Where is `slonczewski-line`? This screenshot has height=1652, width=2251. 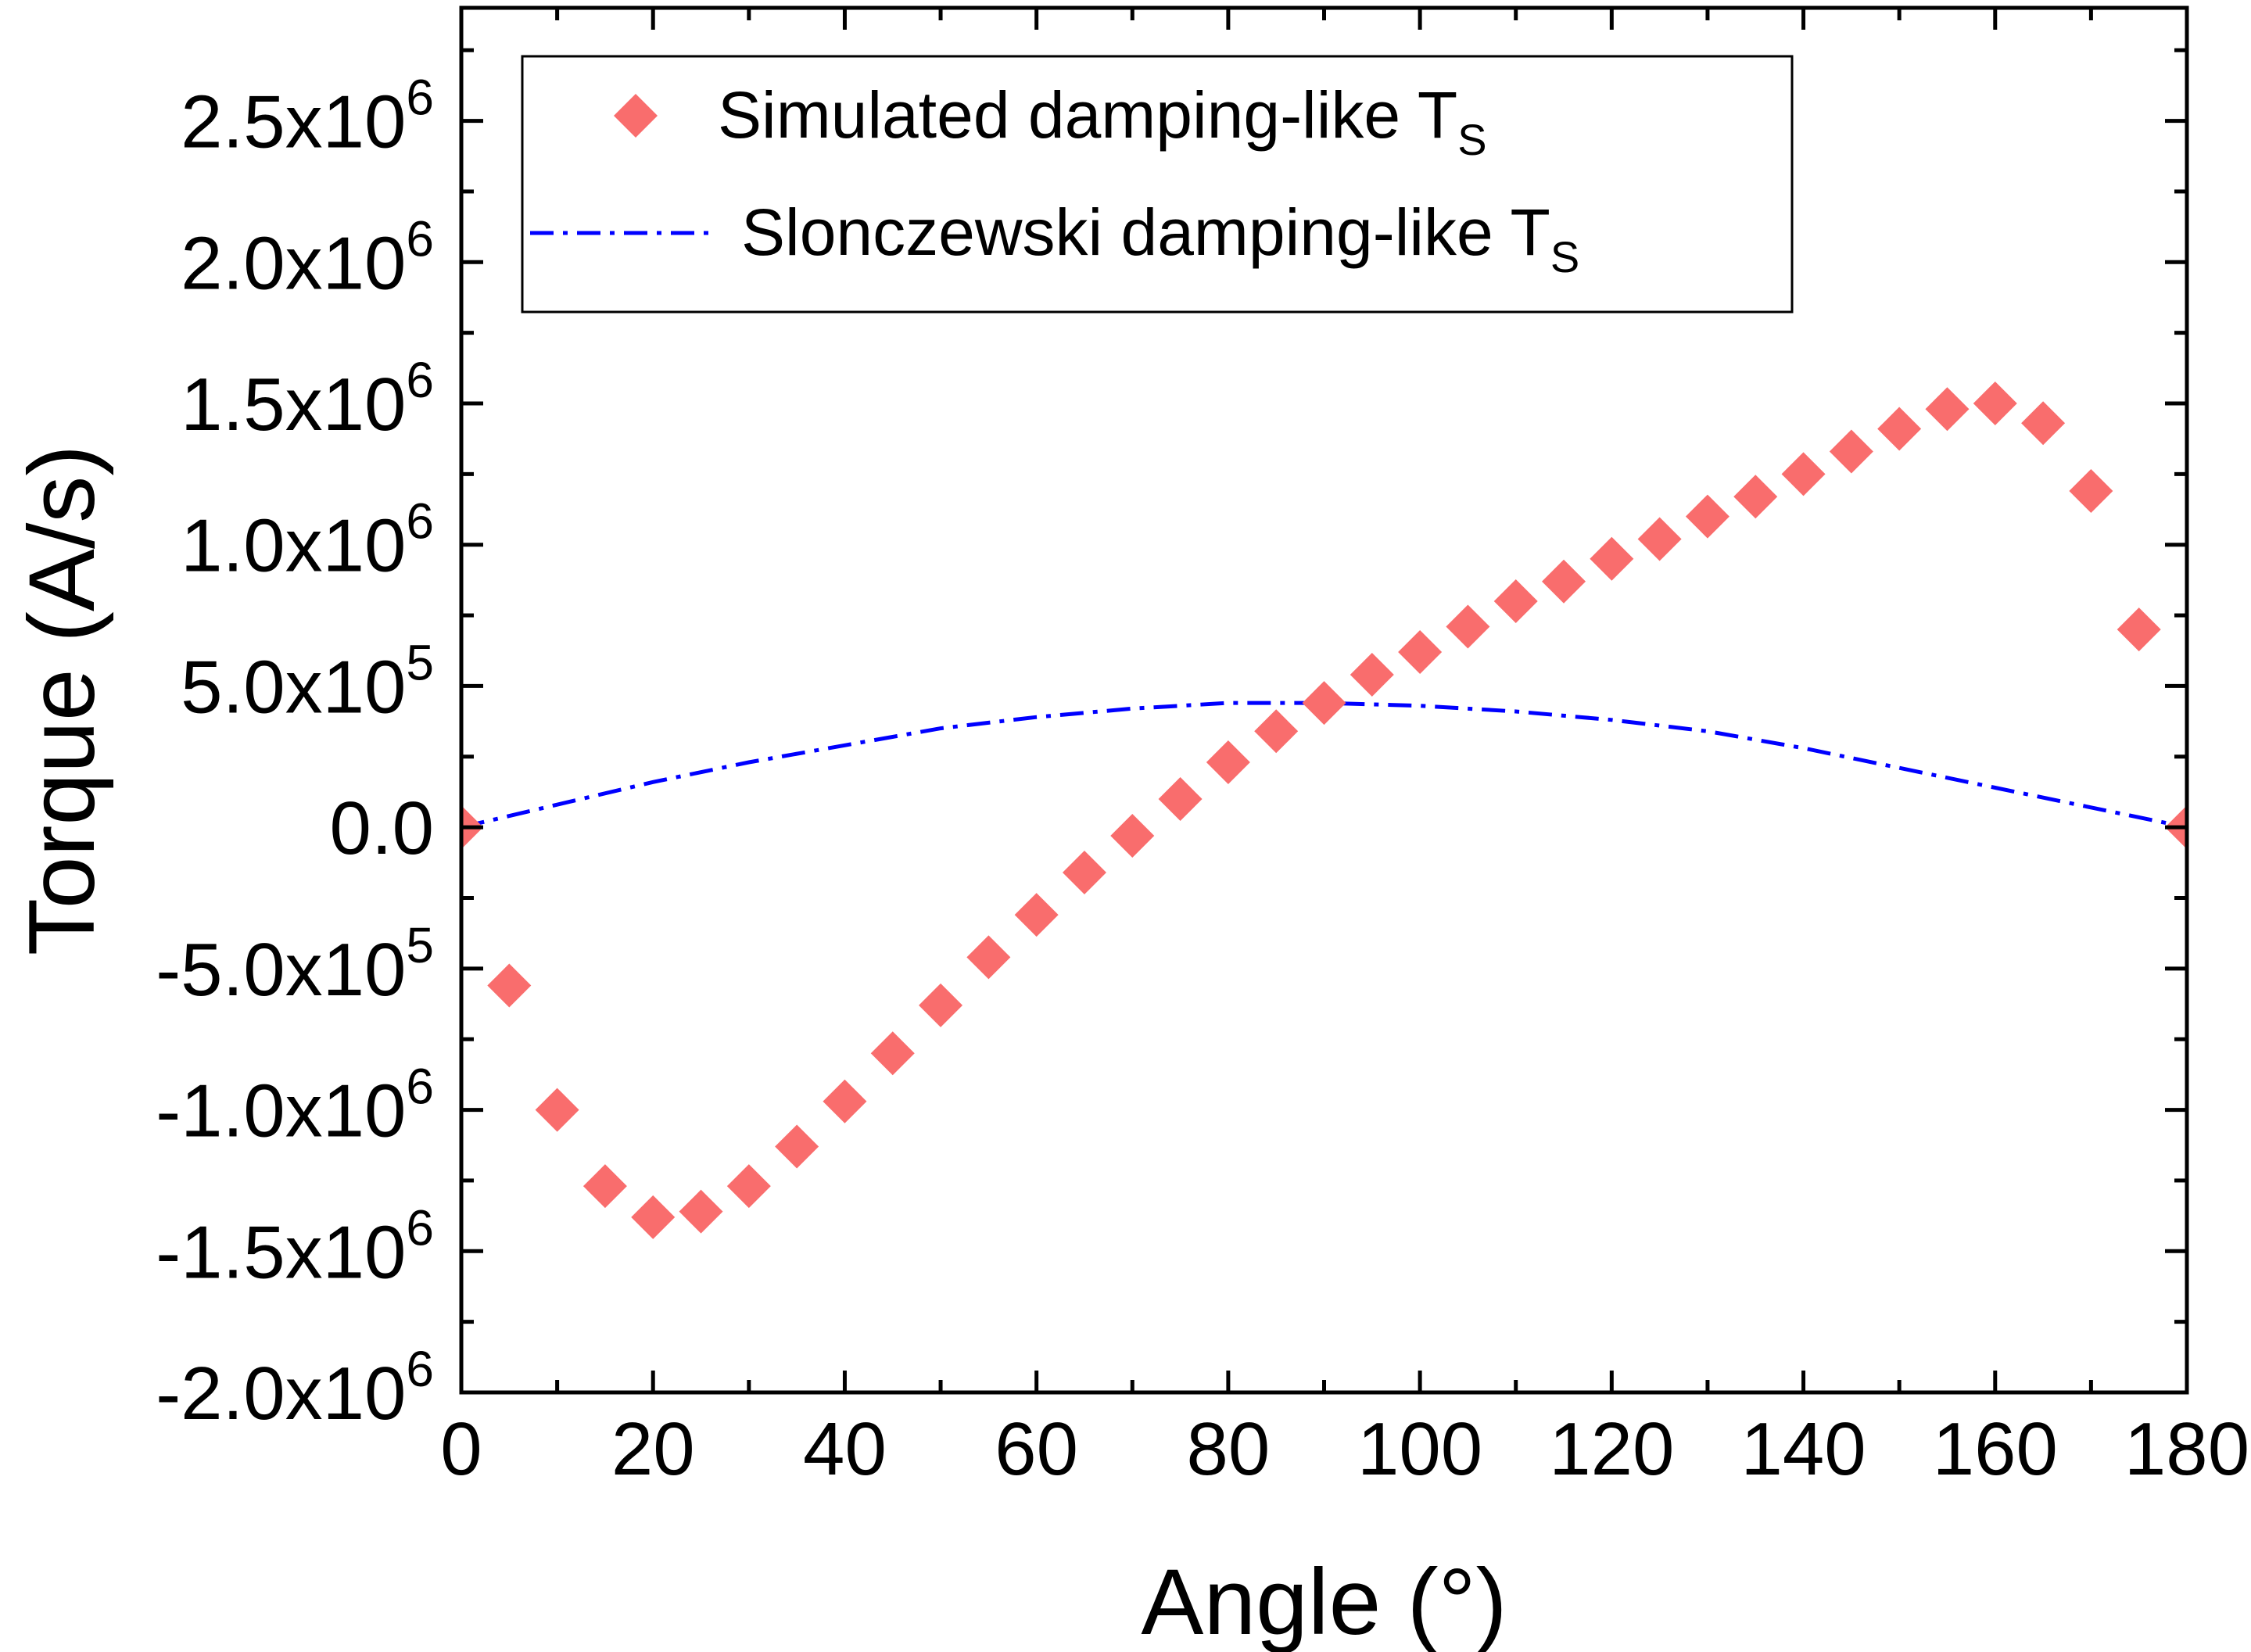 slonczewski-line is located at coordinates (1324, 765).